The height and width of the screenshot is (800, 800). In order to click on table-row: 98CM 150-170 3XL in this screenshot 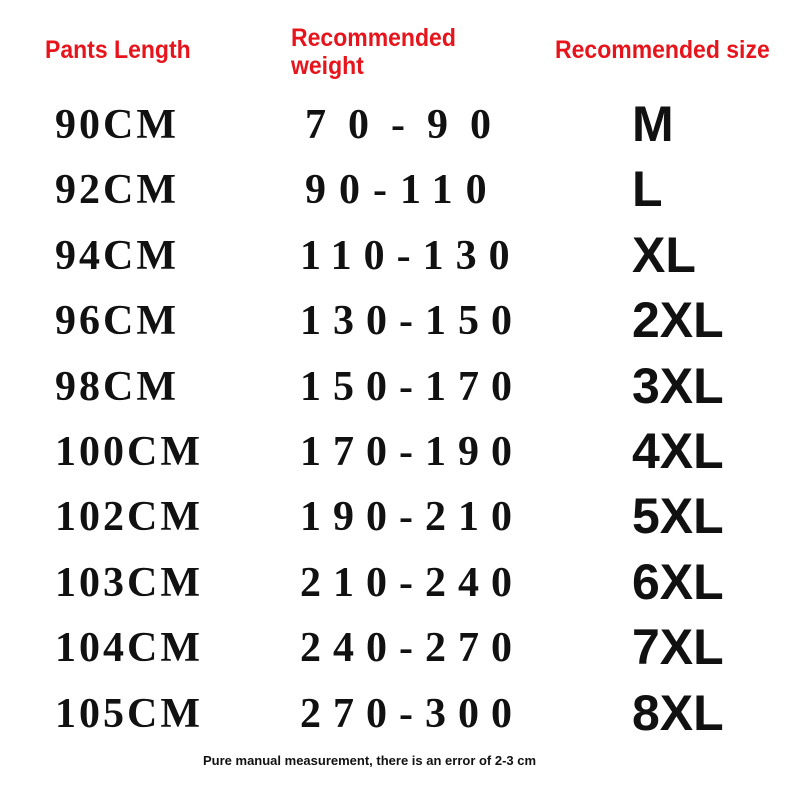, I will do `click(400, 392)`.